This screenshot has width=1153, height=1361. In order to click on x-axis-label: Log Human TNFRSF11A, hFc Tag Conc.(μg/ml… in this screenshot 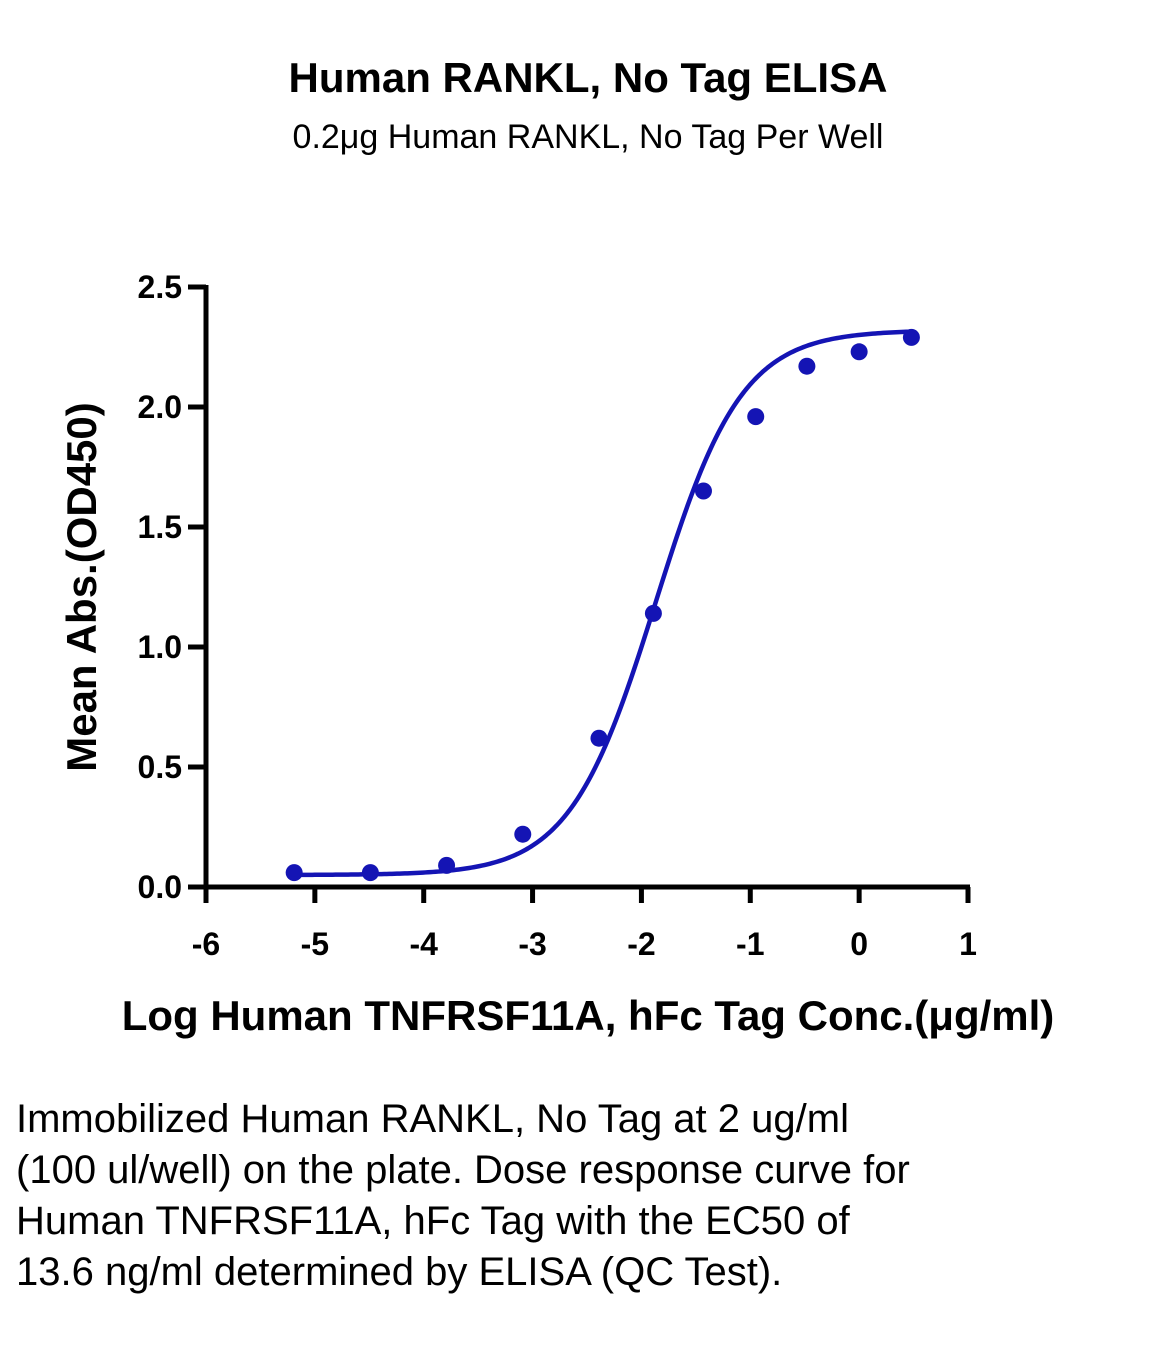, I will do `click(588, 1015)`.